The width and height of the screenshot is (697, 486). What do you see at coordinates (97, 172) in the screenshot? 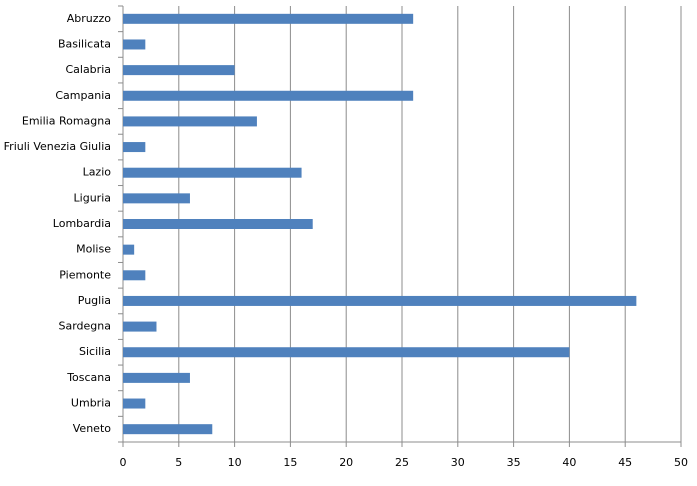
I see `y-tick-label: Lazio` at bounding box center [97, 172].